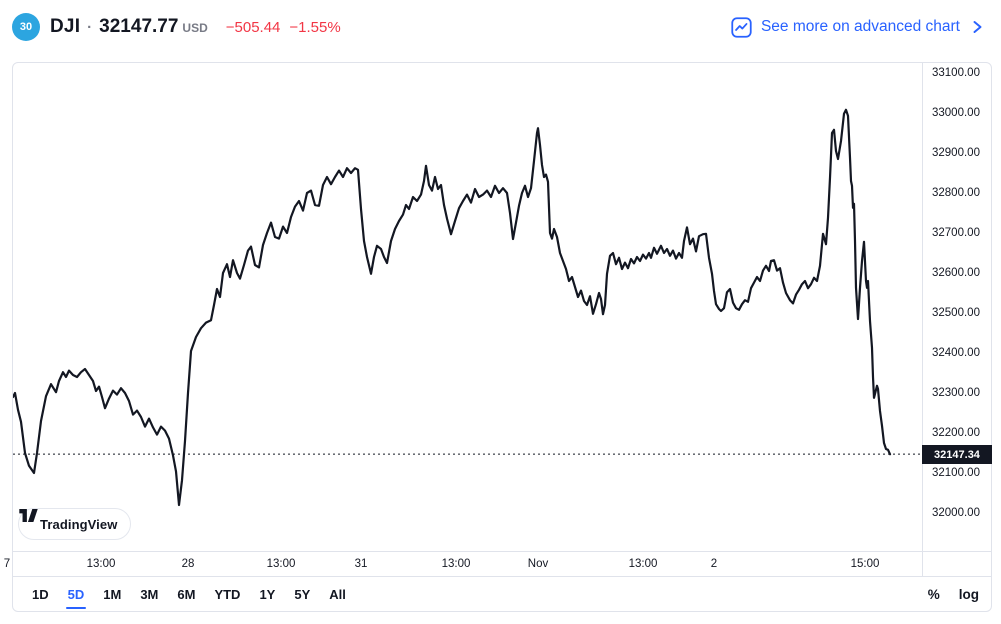 The width and height of the screenshot is (1001, 624). I want to click on range-button-5y: 5Y, so click(302, 594).